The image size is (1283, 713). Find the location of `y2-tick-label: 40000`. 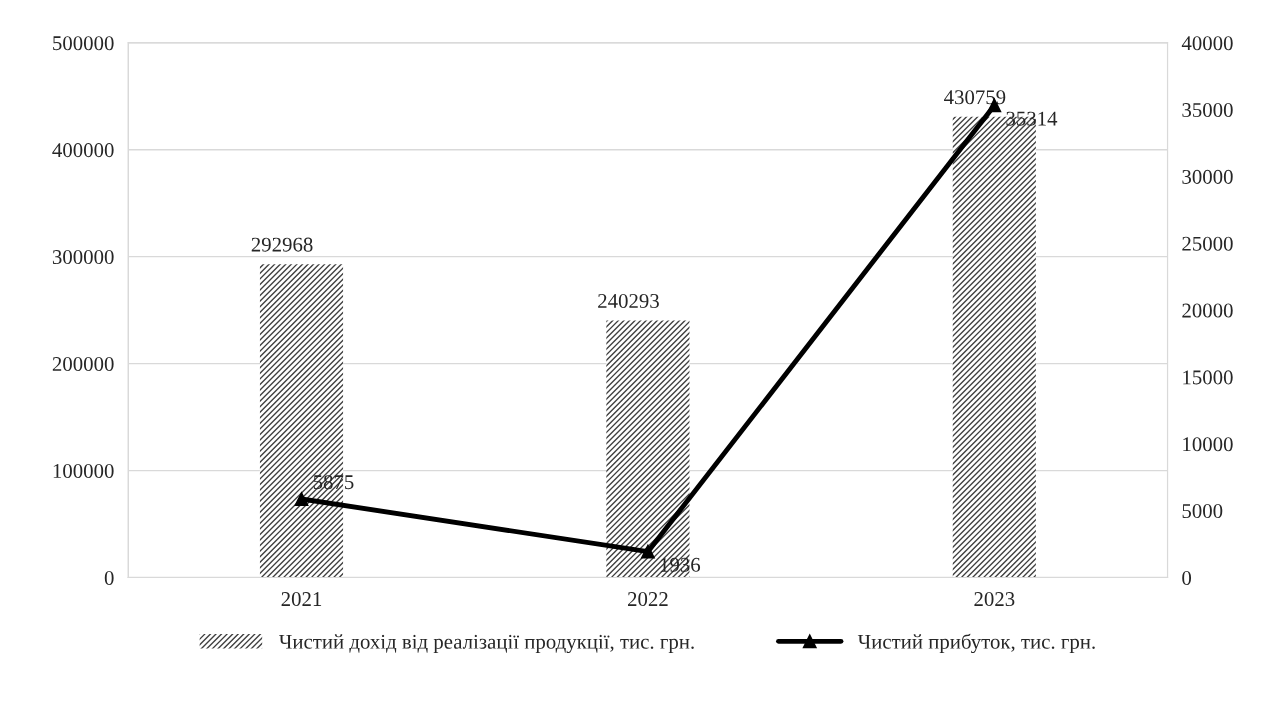

y2-tick-label: 40000 is located at coordinates (1207, 43).